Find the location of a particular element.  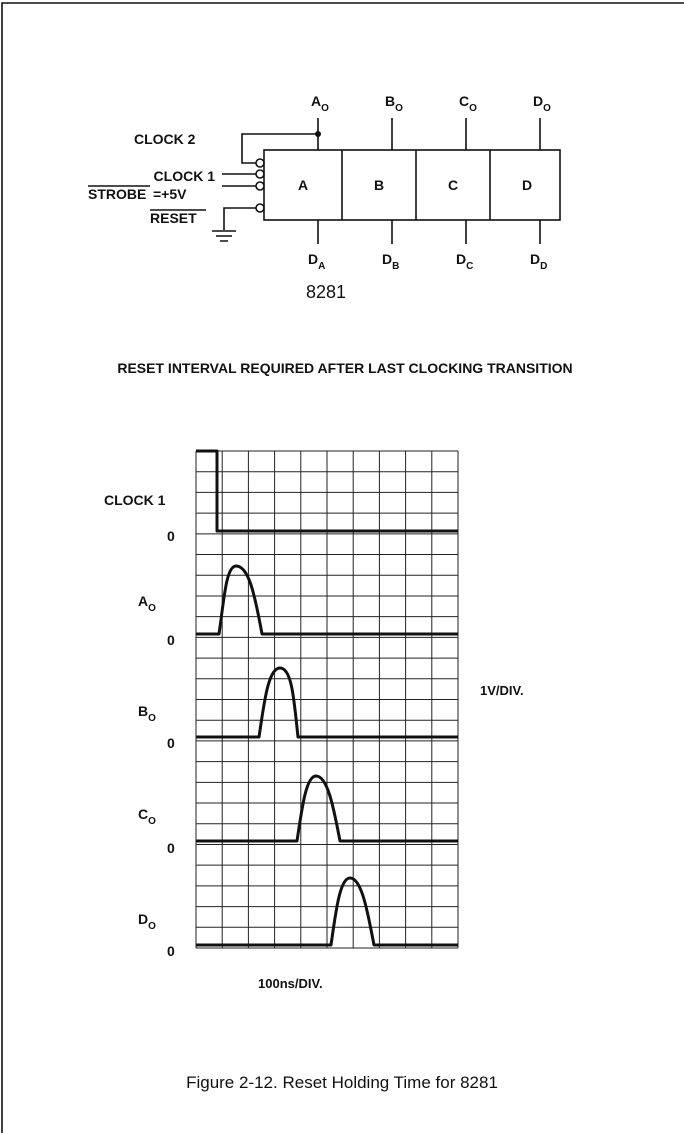

label: DA is located at coordinates (316, 261).